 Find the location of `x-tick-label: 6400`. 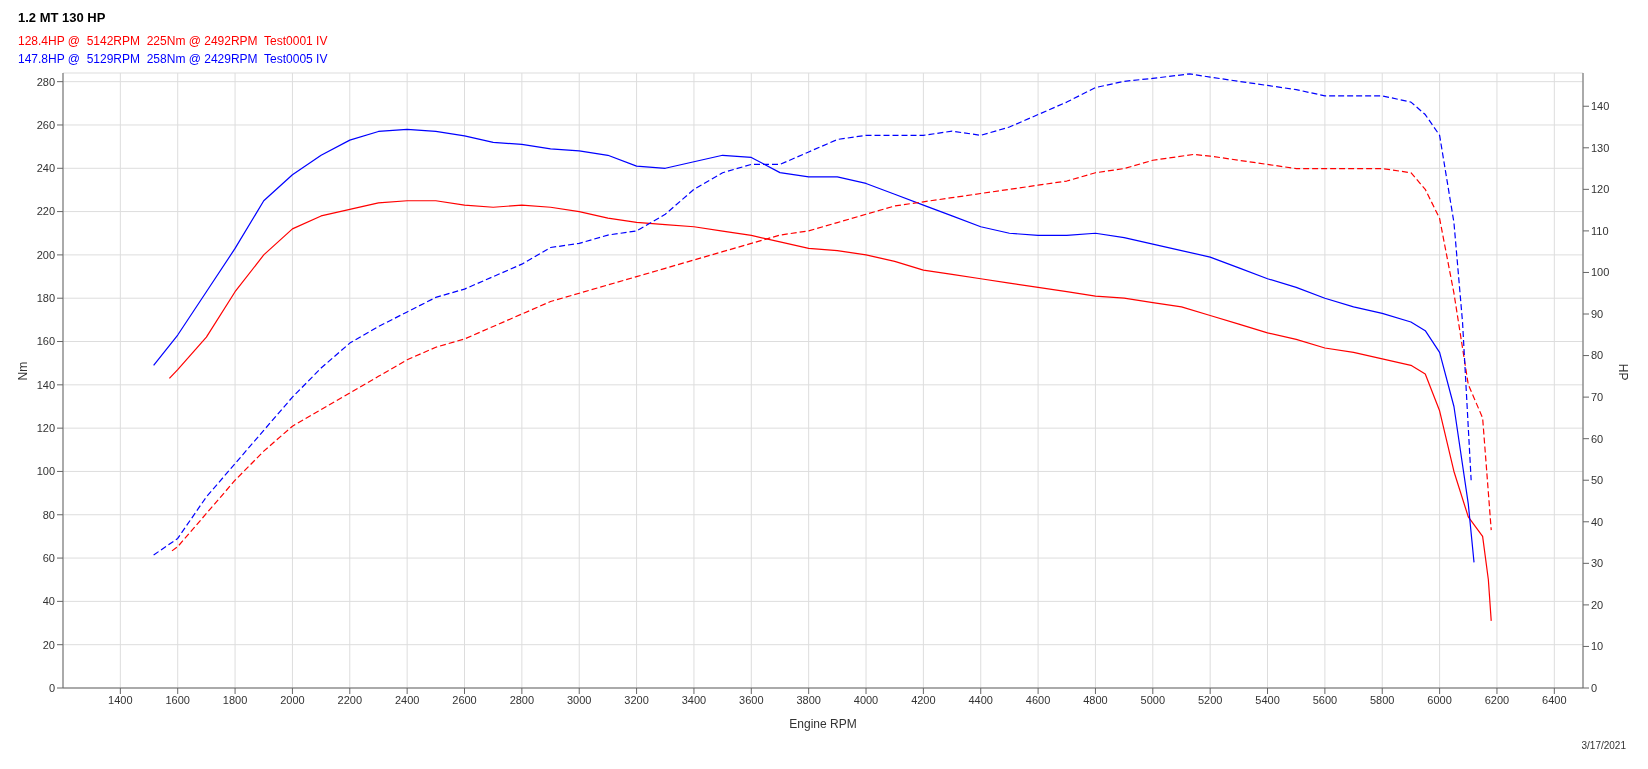

x-tick-label: 6400 is located at coordinates (1554, 699).